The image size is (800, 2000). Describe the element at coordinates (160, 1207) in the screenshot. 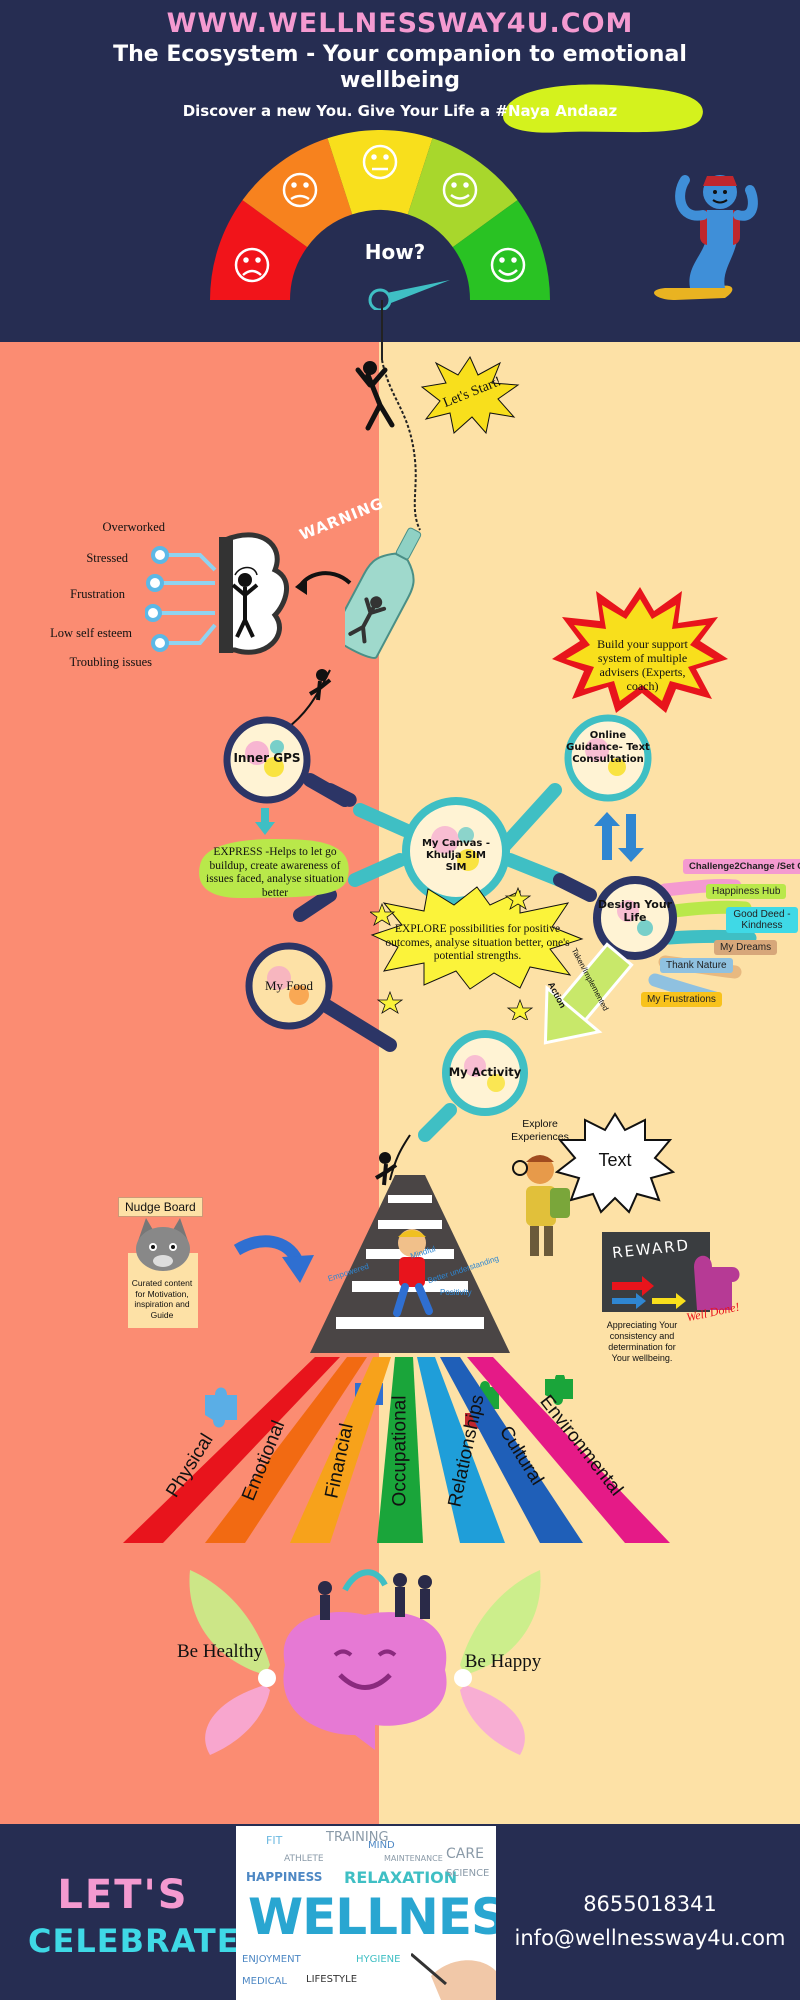

I see `nudge-board-title: Nudge Board` at that location.